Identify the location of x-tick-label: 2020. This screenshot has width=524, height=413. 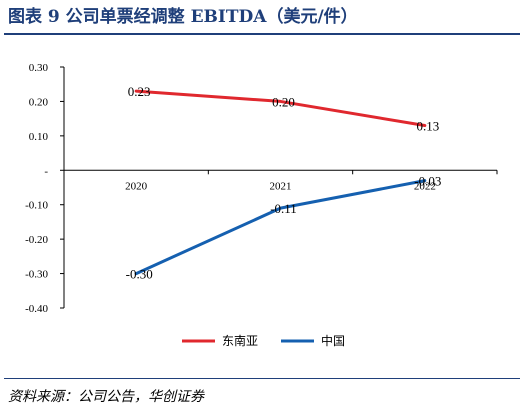
(136, 186).